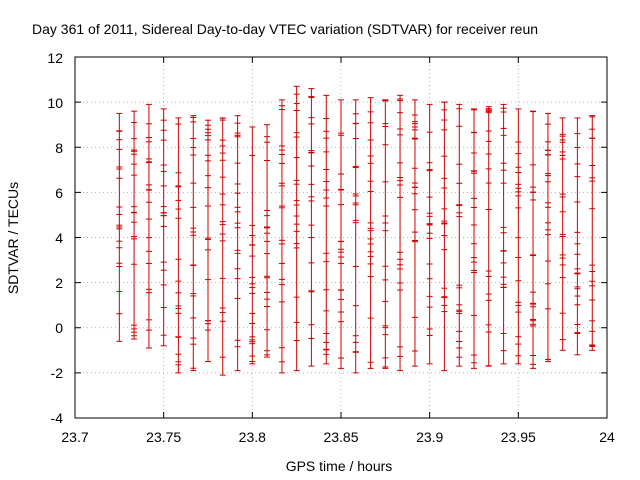 This screenshot has height=480, width=640. Describe the element at coordinates (55, 58) in the screenshot. I see `y-tick-label: 12` at that location.